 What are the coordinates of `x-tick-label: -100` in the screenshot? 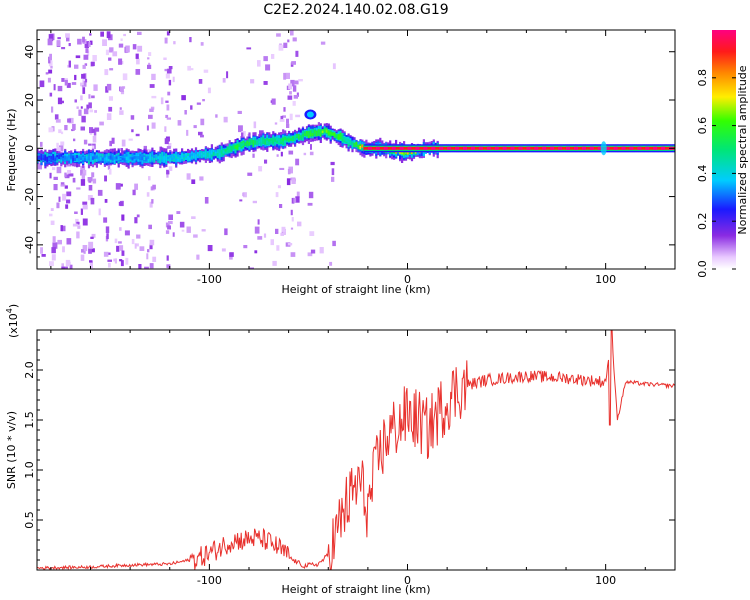 It's located at (209, 580).